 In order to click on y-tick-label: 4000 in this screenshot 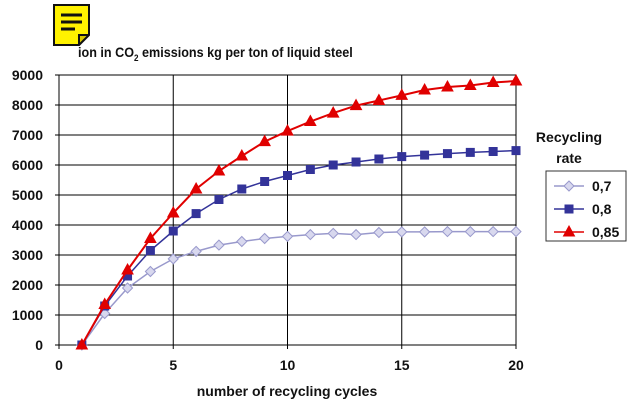, I will do `click(27, 225)`.